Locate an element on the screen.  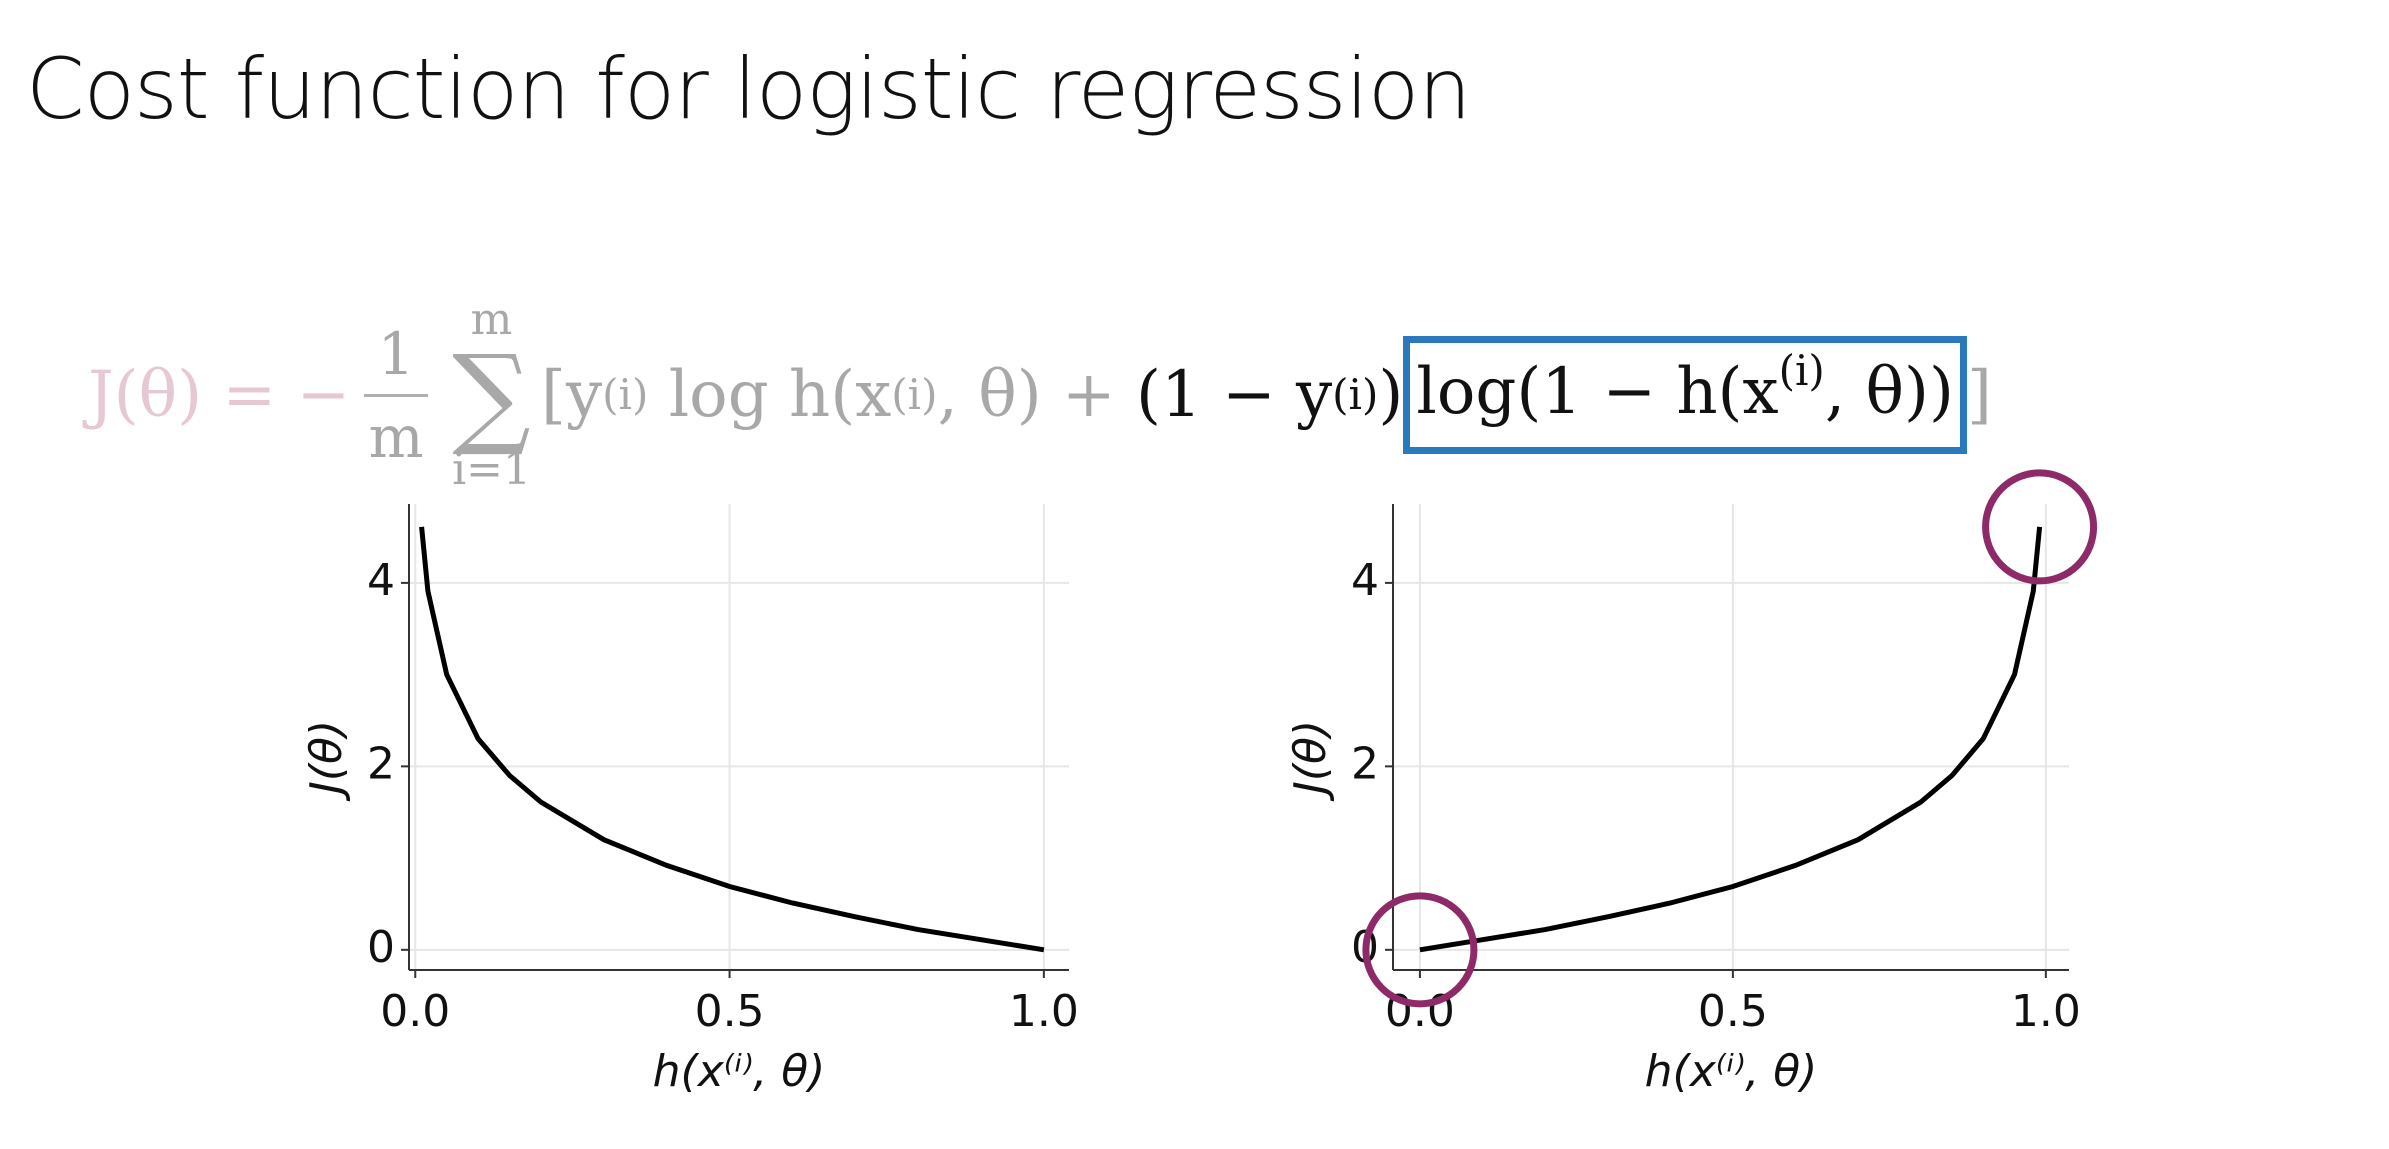
formula-text: ] is located at coordinates (1979, 395).